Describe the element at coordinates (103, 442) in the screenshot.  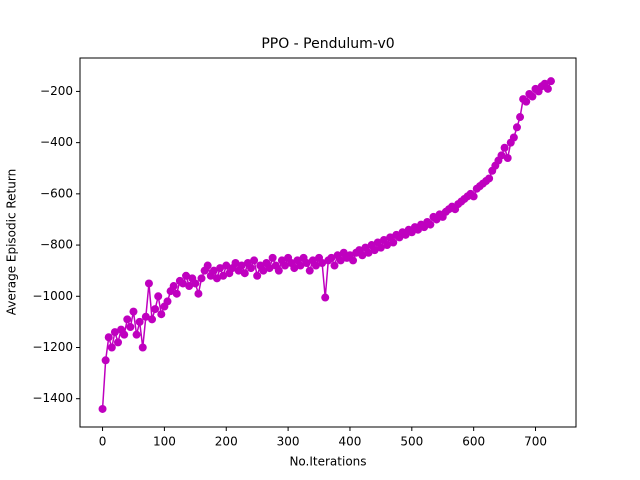
I see `x-tick-label: 0` at that location.